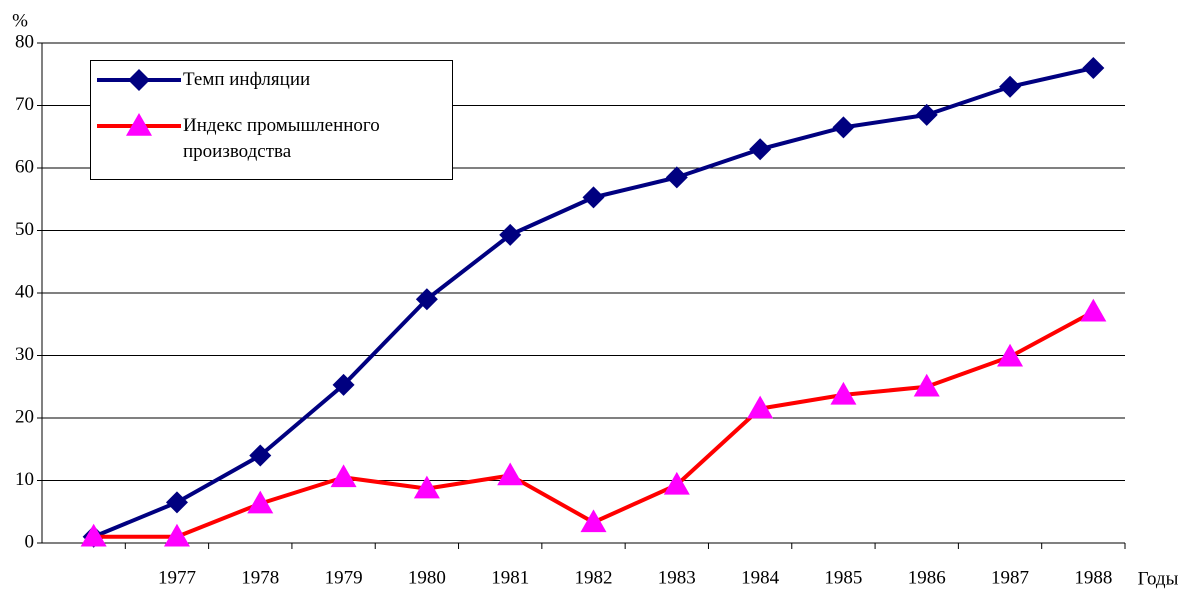  I want to click on y-tick-label: 0, so click(30, 541).